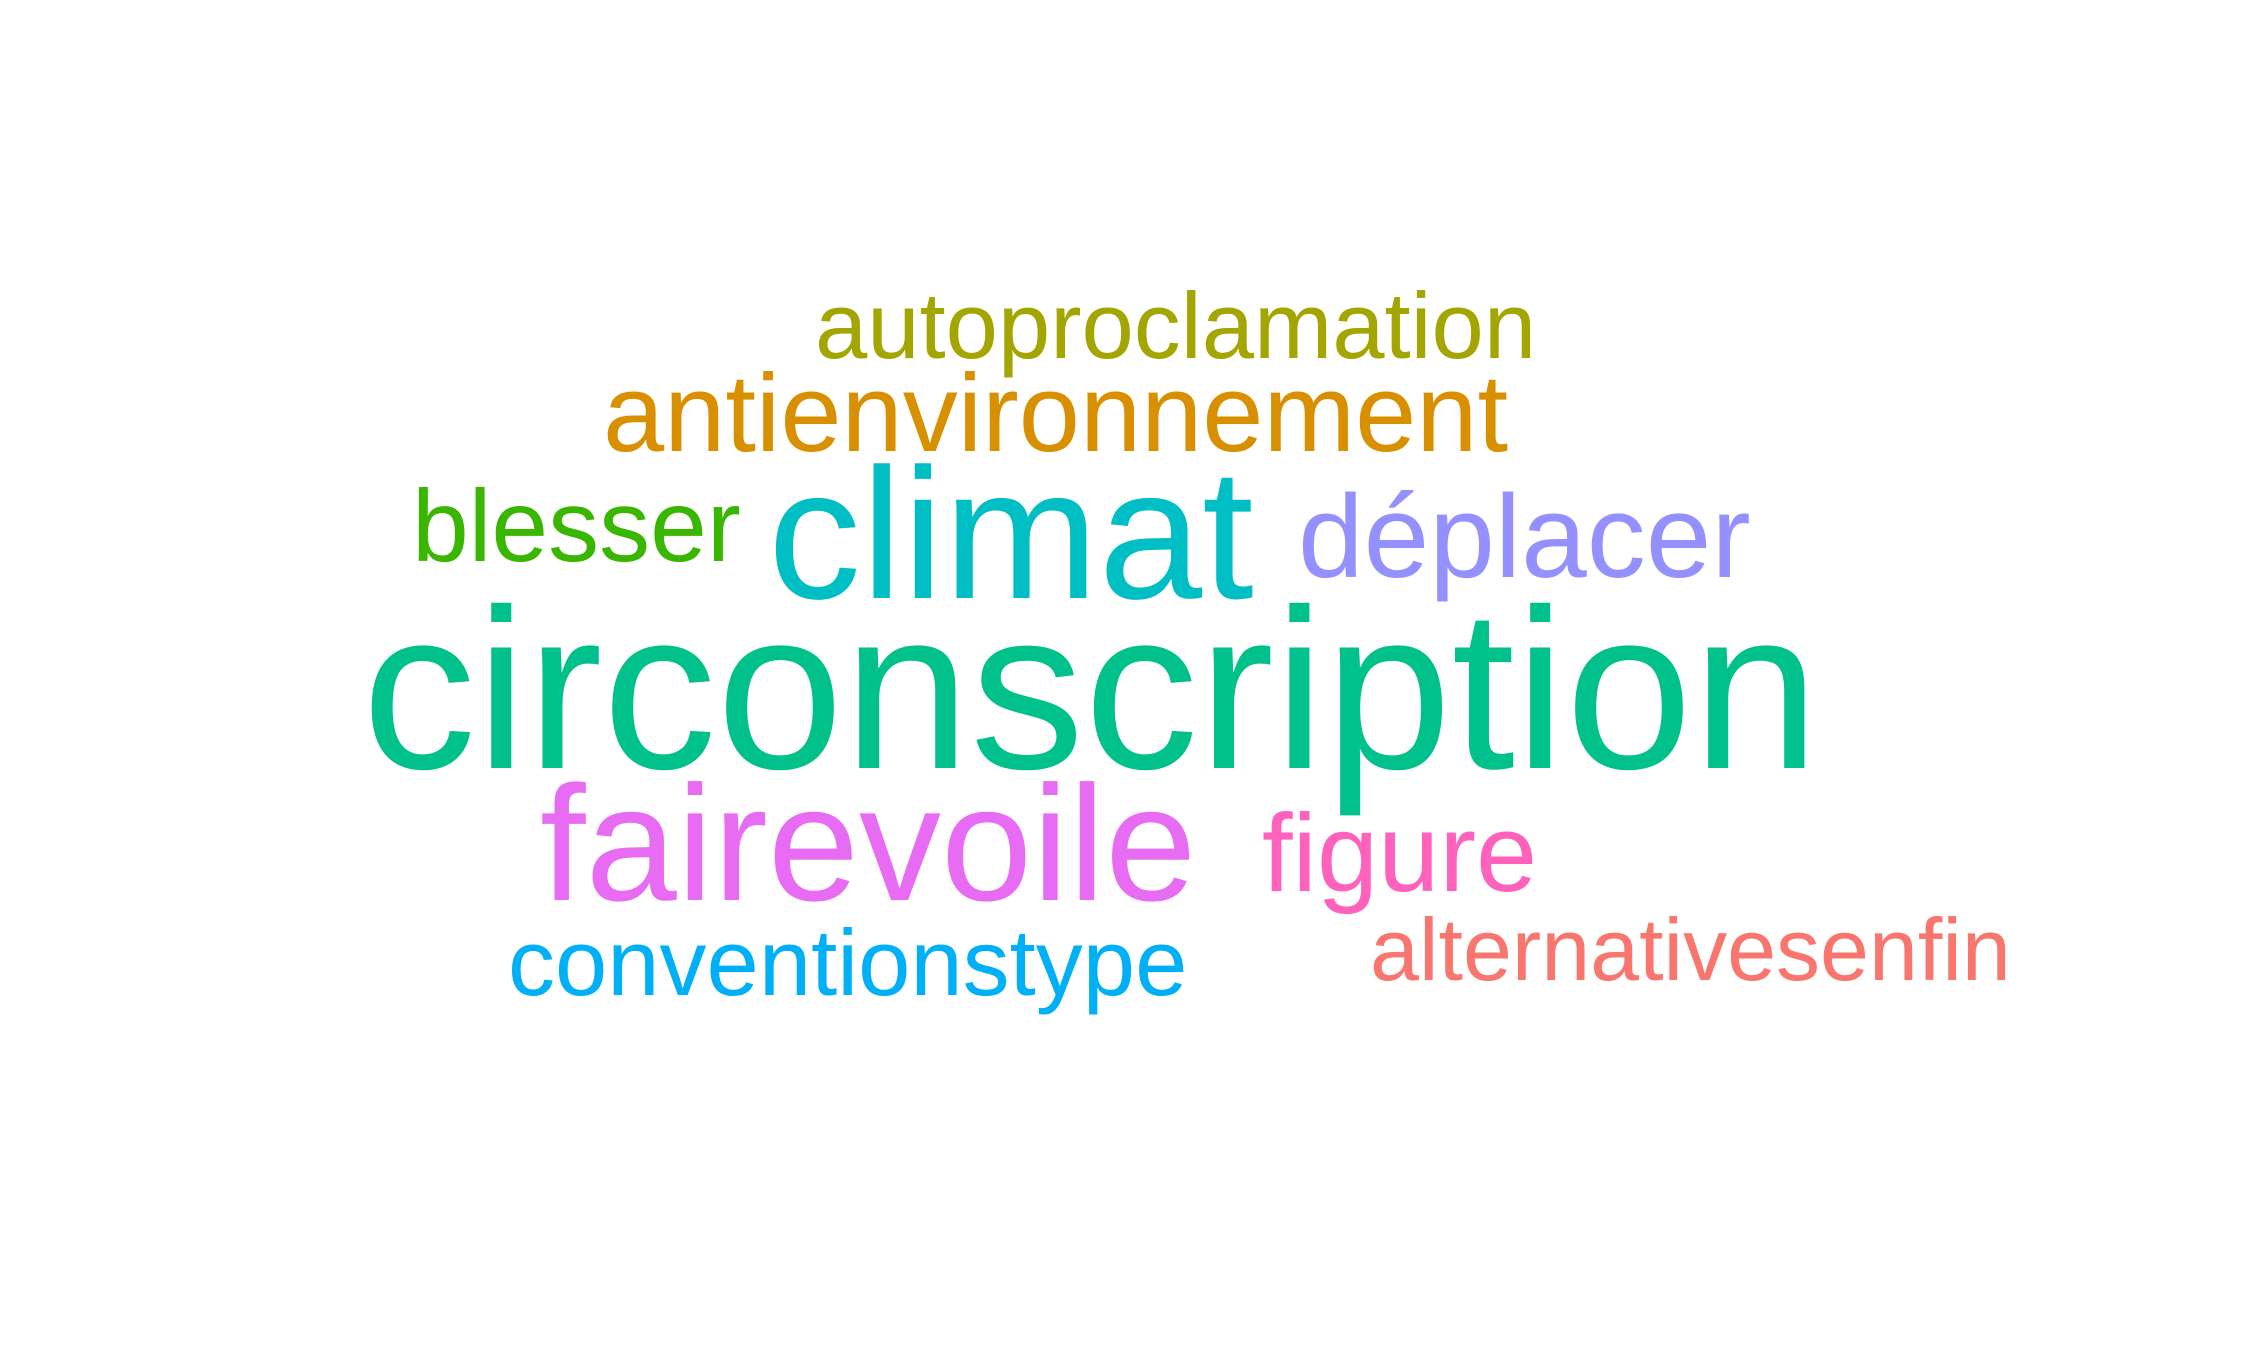 This screenshot has height=1350, width=2246. Describe the element at coordinates (1011, 534) in the screenshot. I see `word-climat: climat` at that location.